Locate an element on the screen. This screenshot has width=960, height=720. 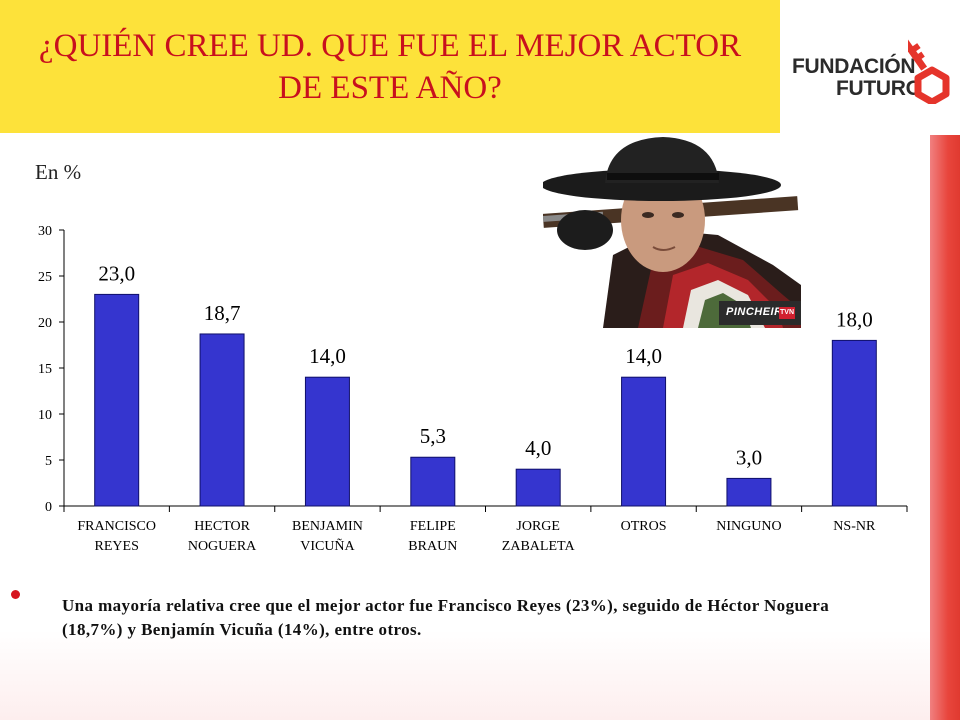
x-tick-label: OTROS is located at coordinates (644, 526).